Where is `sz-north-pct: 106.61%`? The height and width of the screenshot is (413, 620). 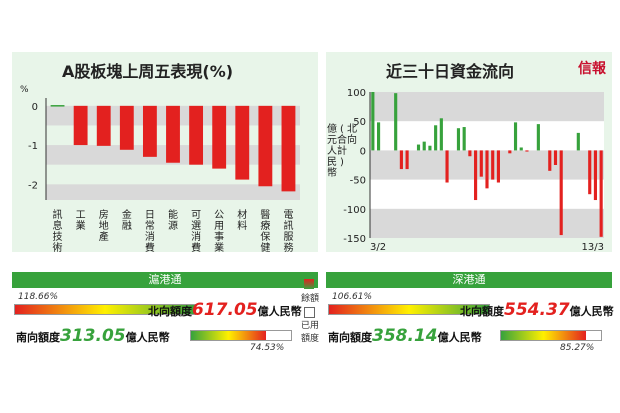 sz-north-pct: 106.61% is located at coordinates (352, 297).